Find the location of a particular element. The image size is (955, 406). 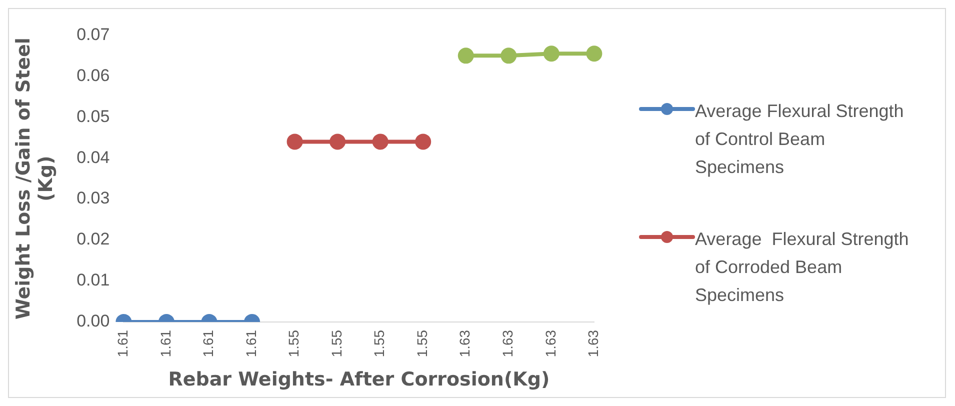

legend-label: Average Flexural Strength of Corroded Beam Specimens is located at coordinates (802, 267).